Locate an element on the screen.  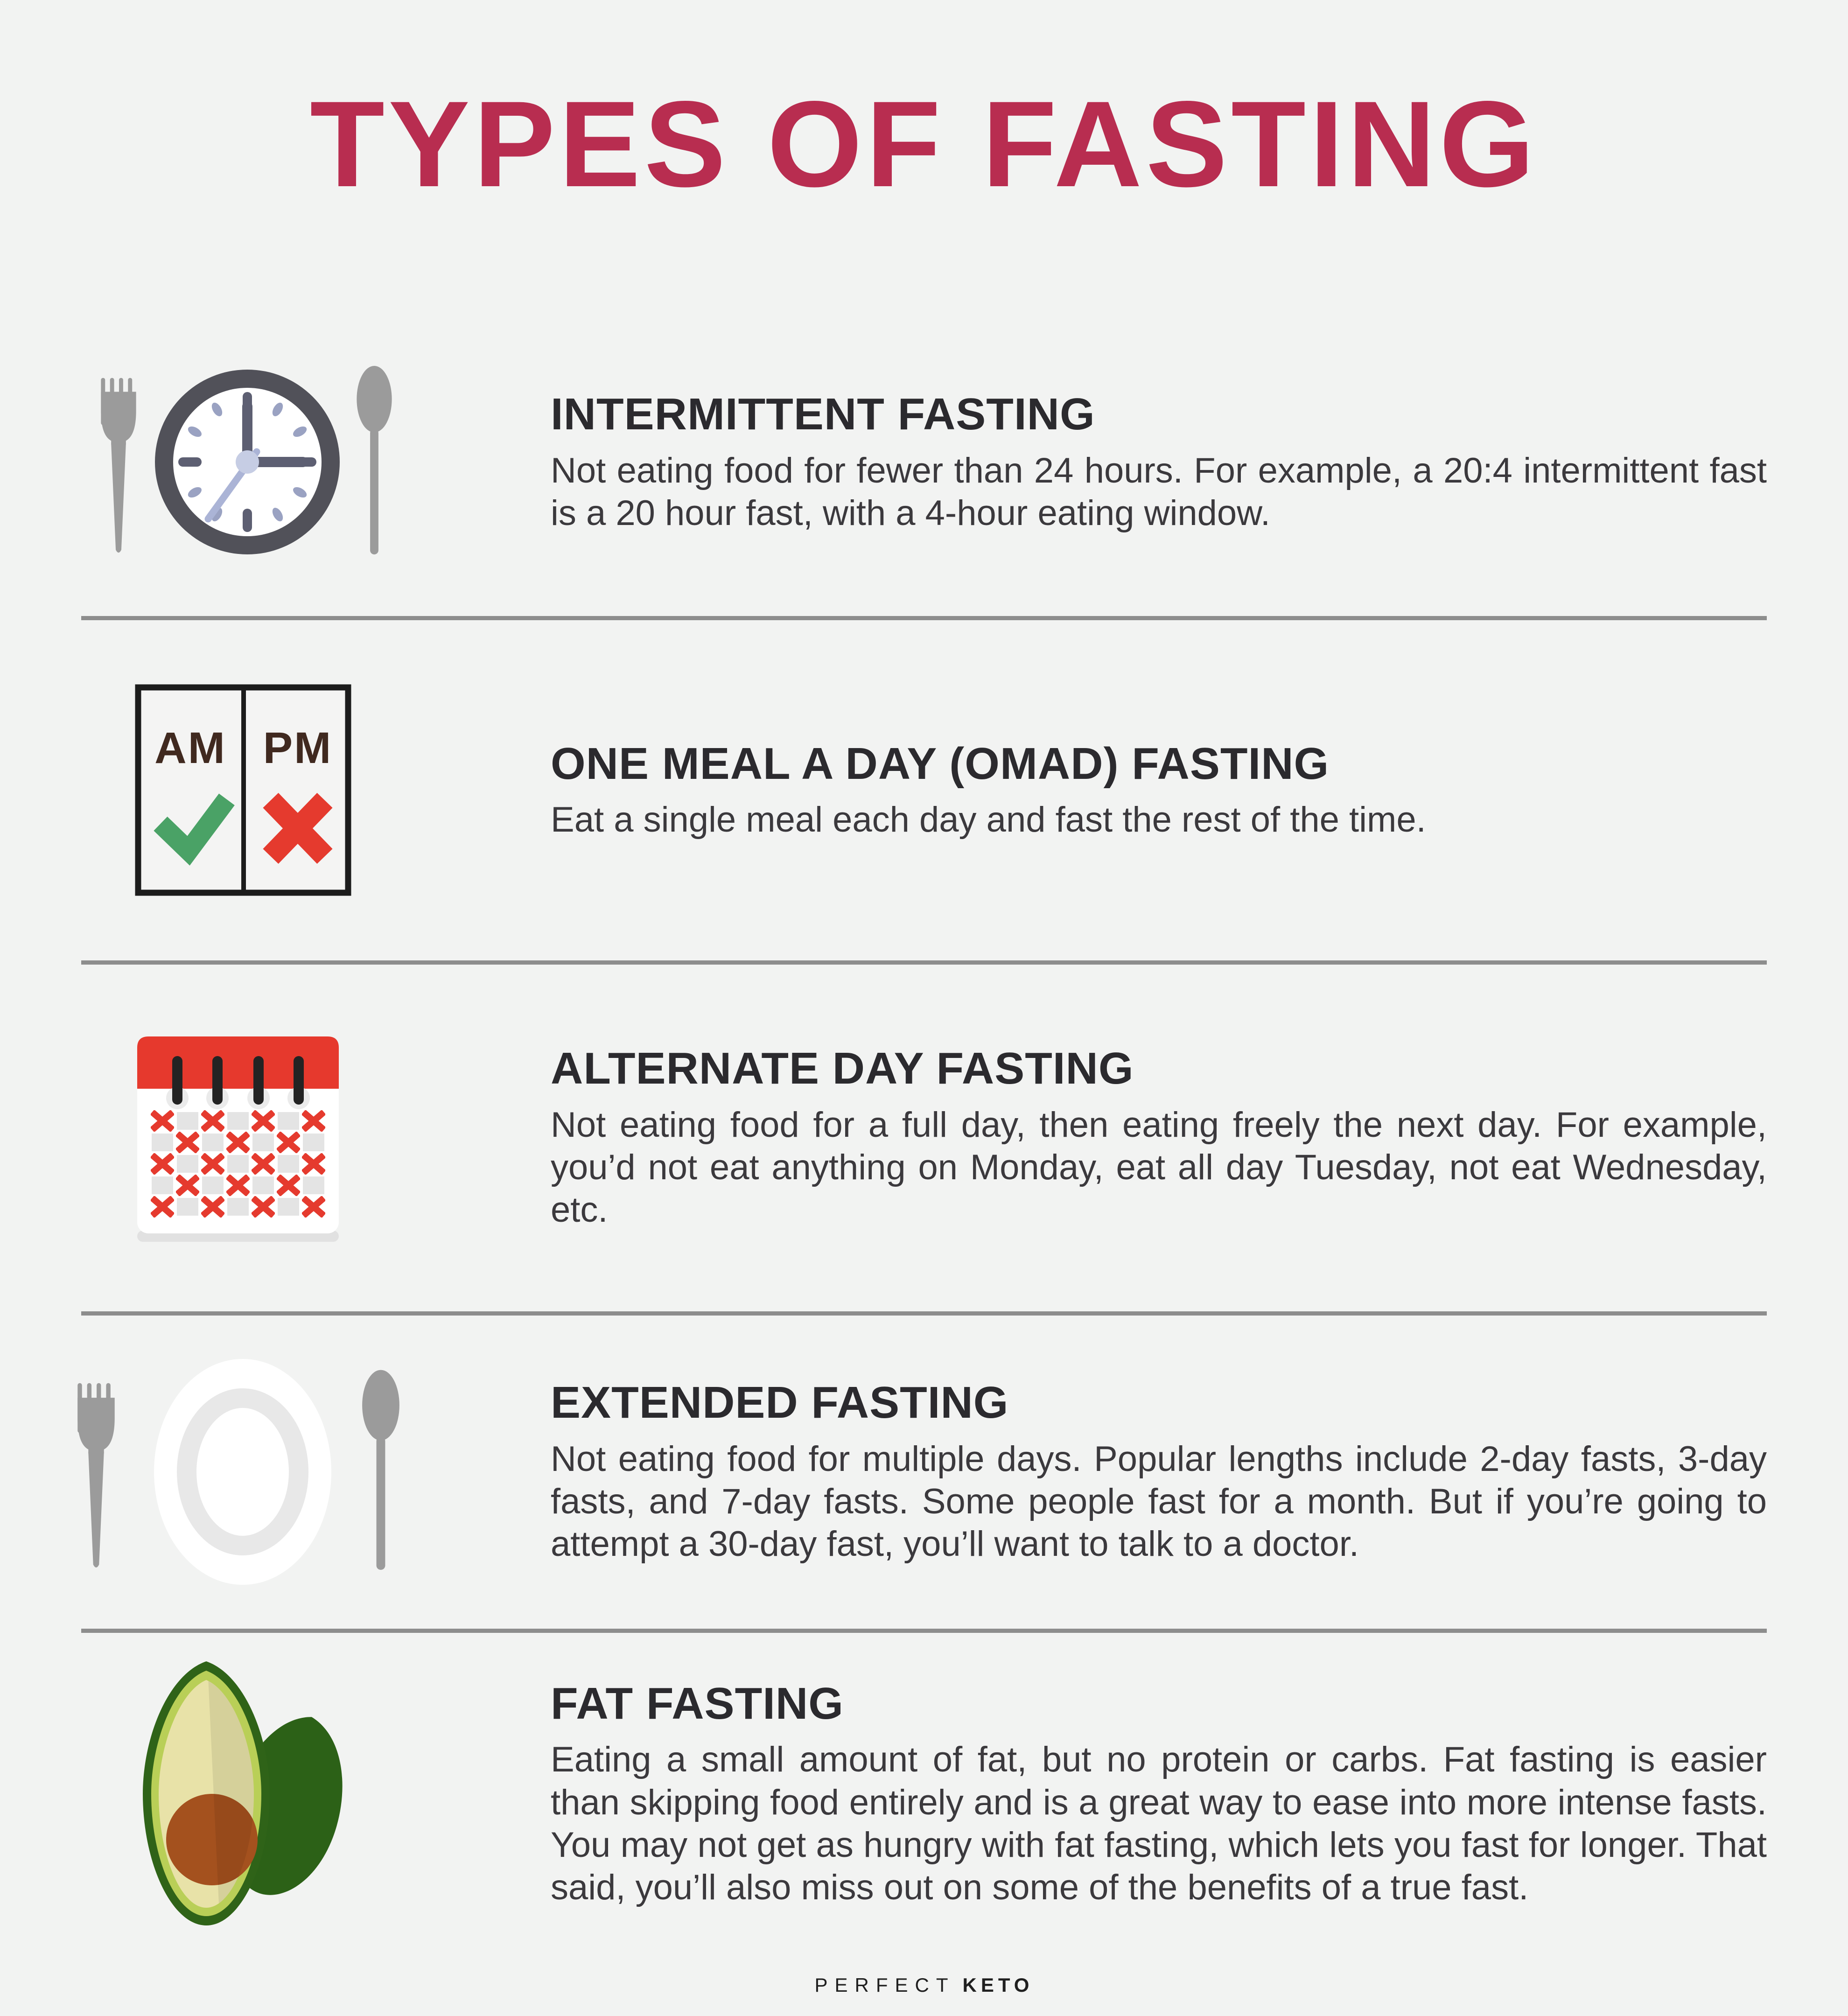
avocado-pit is located at coordinates (212, 1839).